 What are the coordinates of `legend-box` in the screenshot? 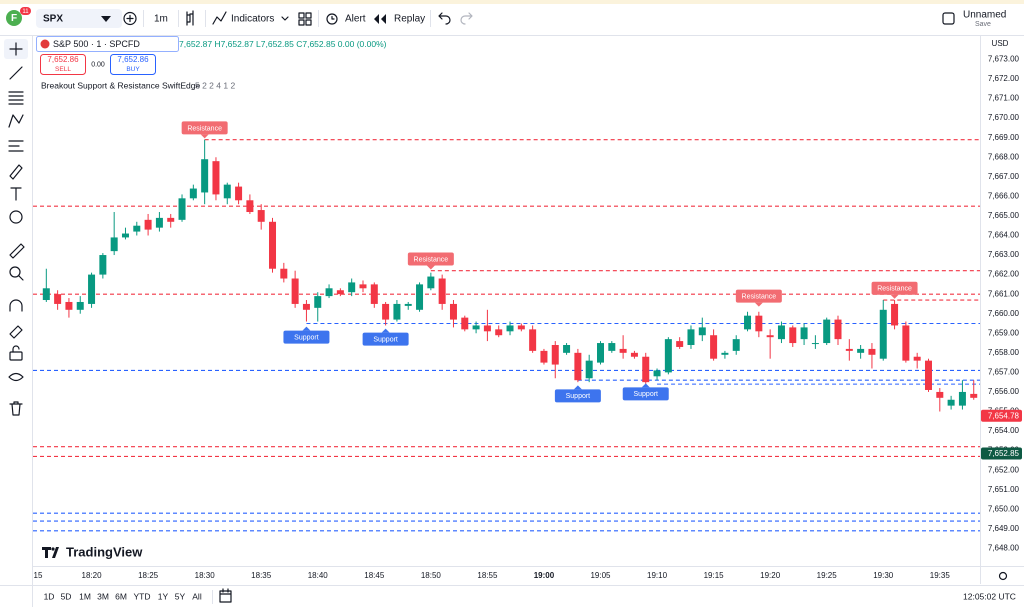 It's located at (107, 44).